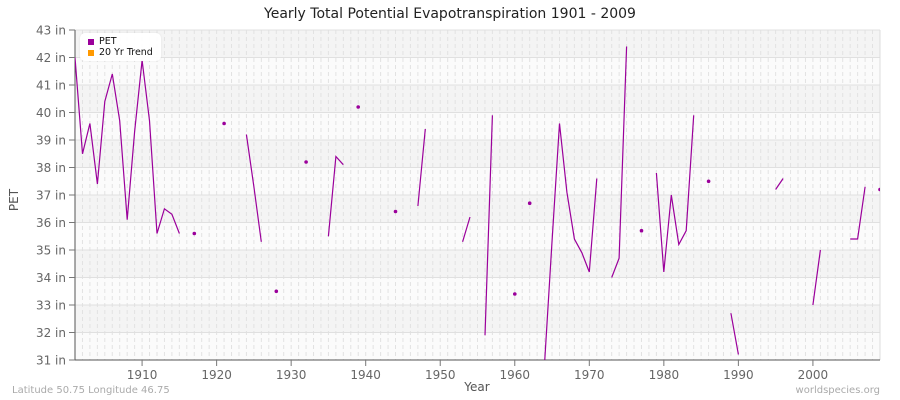 The height and width of the screenshot is (400, 900). What do you see at coordinates (51, 306) in the screenshot?
I see `y-tick-label: 33 in` at bounding box center [51, 306].